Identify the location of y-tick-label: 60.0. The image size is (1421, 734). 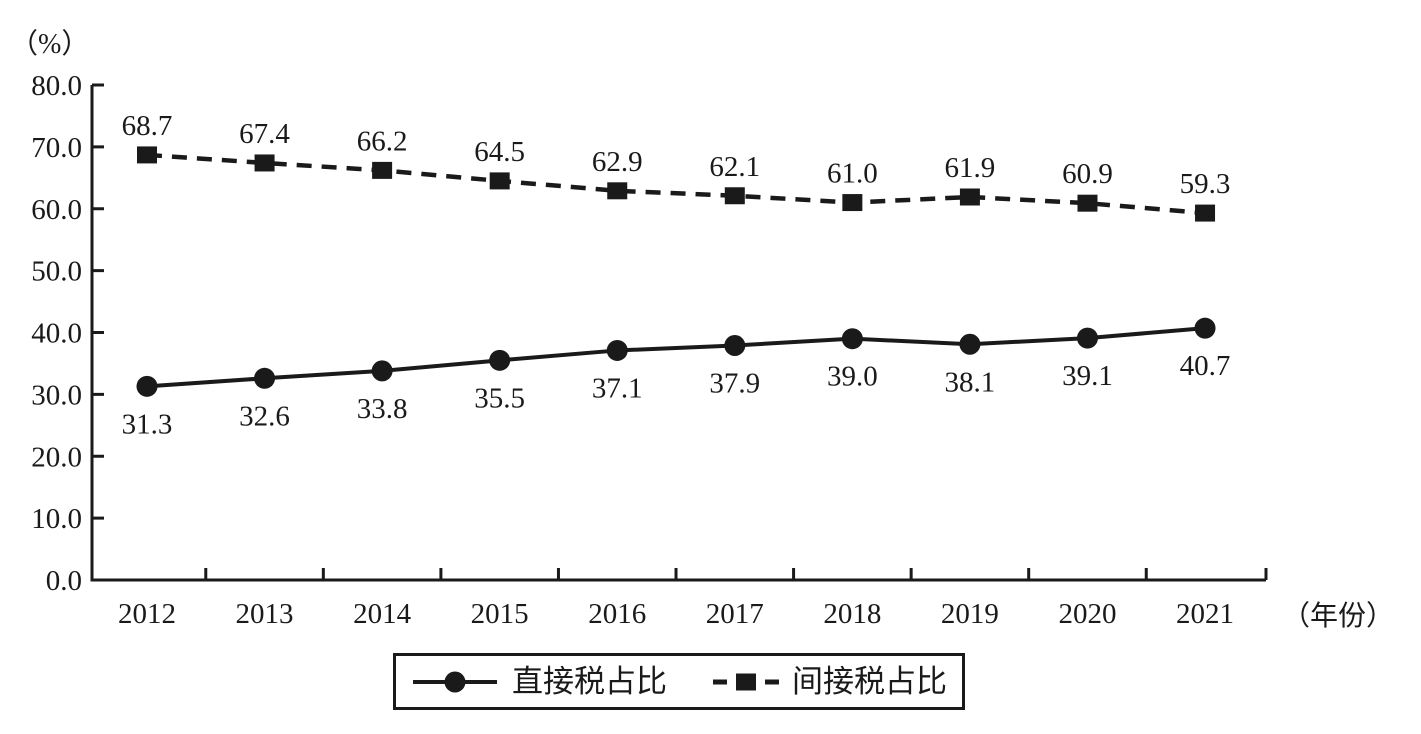
(56, 210).